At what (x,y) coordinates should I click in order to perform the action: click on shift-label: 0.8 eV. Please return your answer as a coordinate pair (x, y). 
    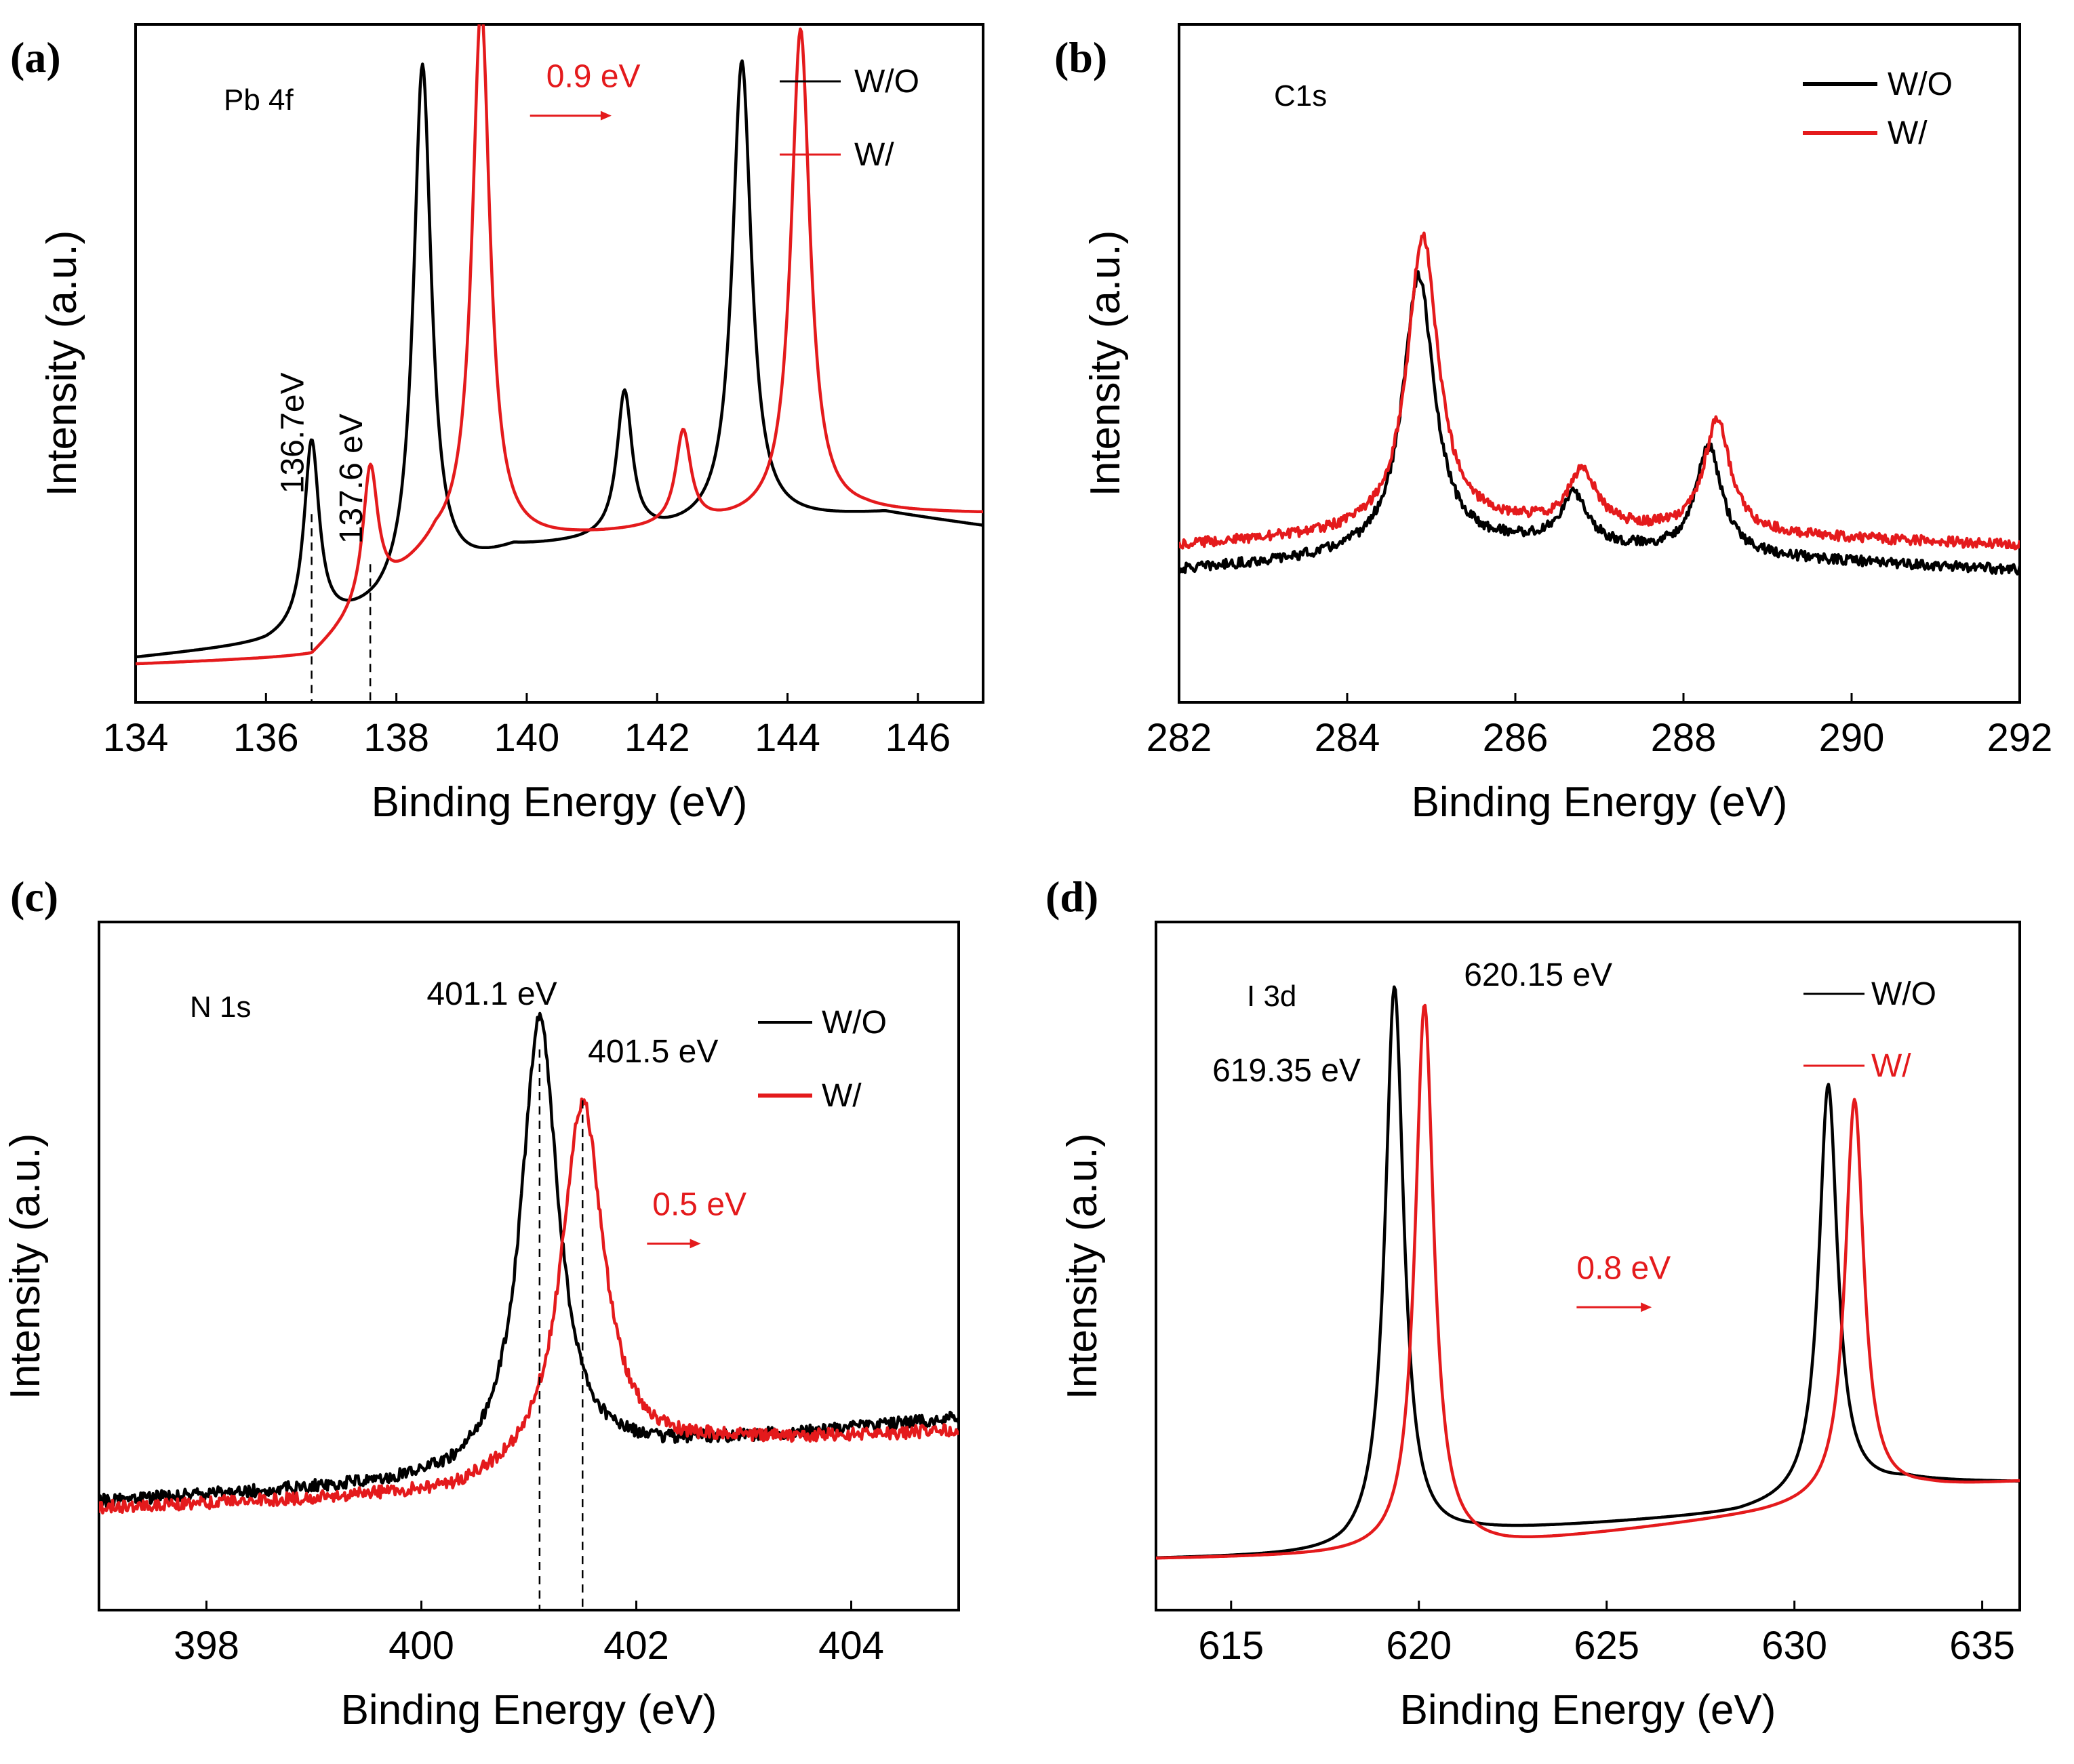
    Looking at the image, I should click on (1624, 1268).